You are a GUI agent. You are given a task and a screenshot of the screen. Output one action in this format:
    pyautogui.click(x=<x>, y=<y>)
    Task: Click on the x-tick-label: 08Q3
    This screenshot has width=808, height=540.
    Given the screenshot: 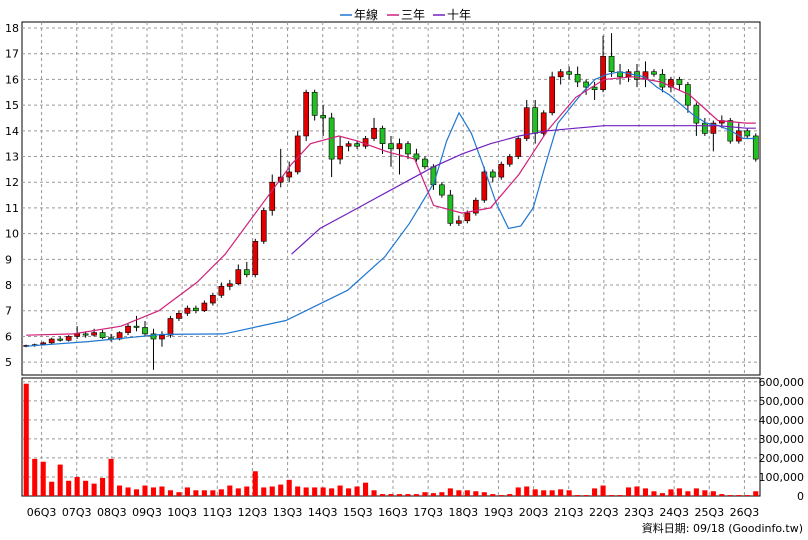 What is the action you would take?
    pyautogui.click(x=112, y=512)
    